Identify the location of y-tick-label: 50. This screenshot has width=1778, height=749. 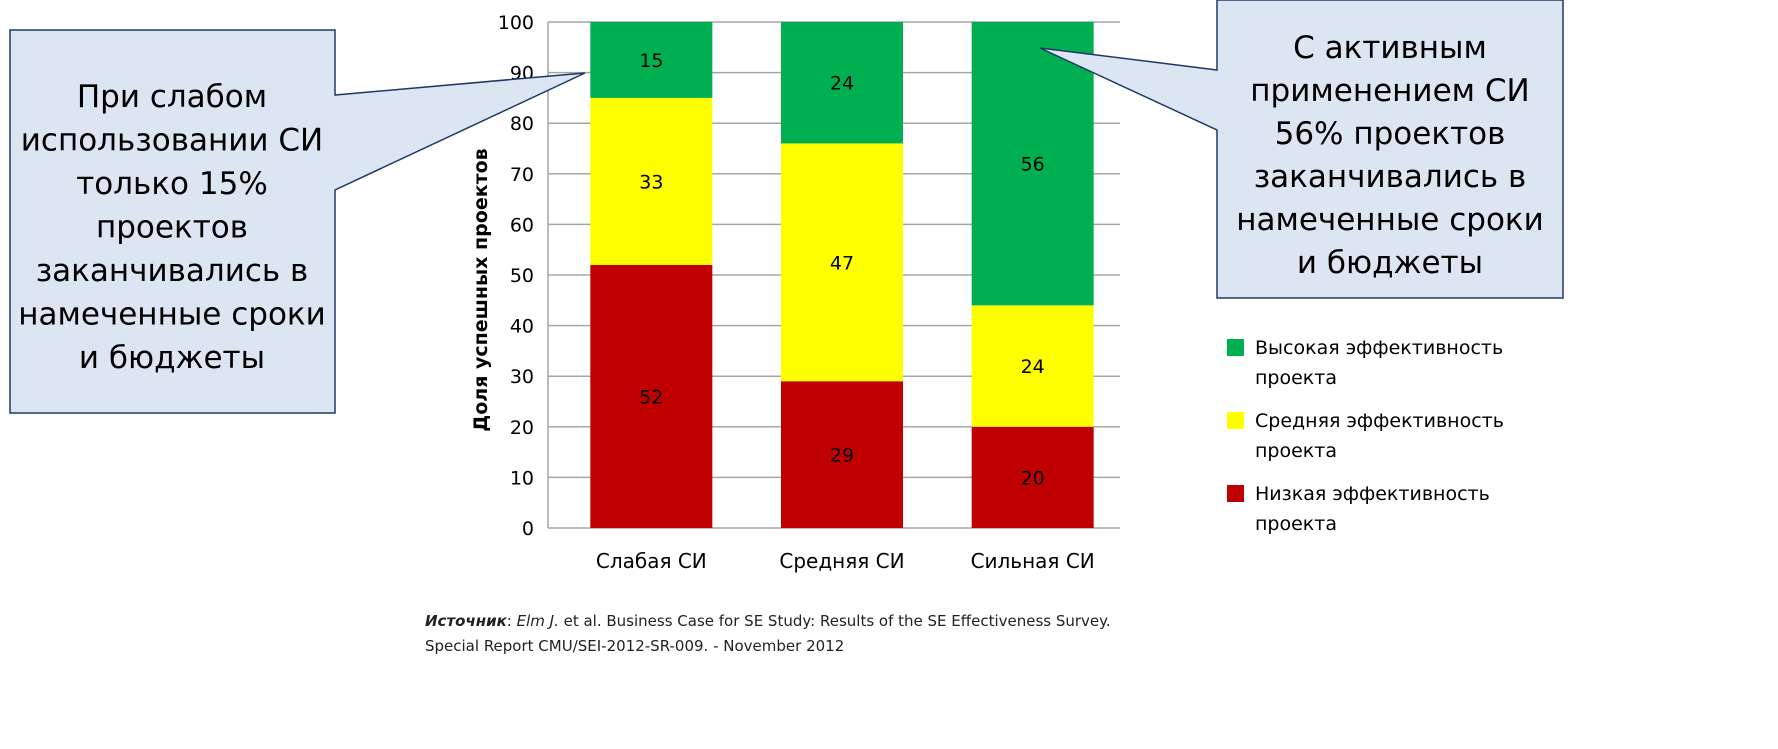
(522, 276).